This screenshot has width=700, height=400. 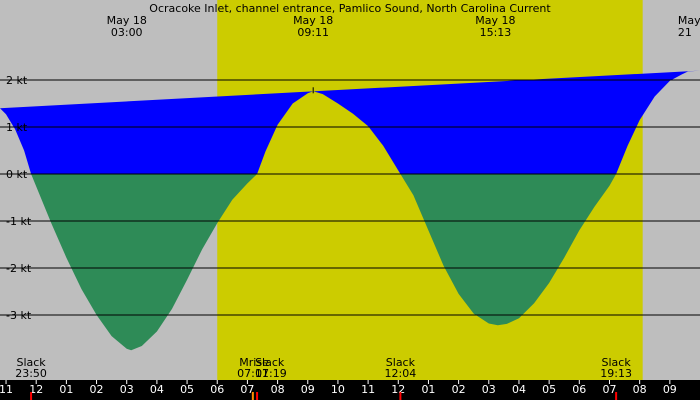 I want to click on hour-tick-label: 10, so click(x=338, y=389).